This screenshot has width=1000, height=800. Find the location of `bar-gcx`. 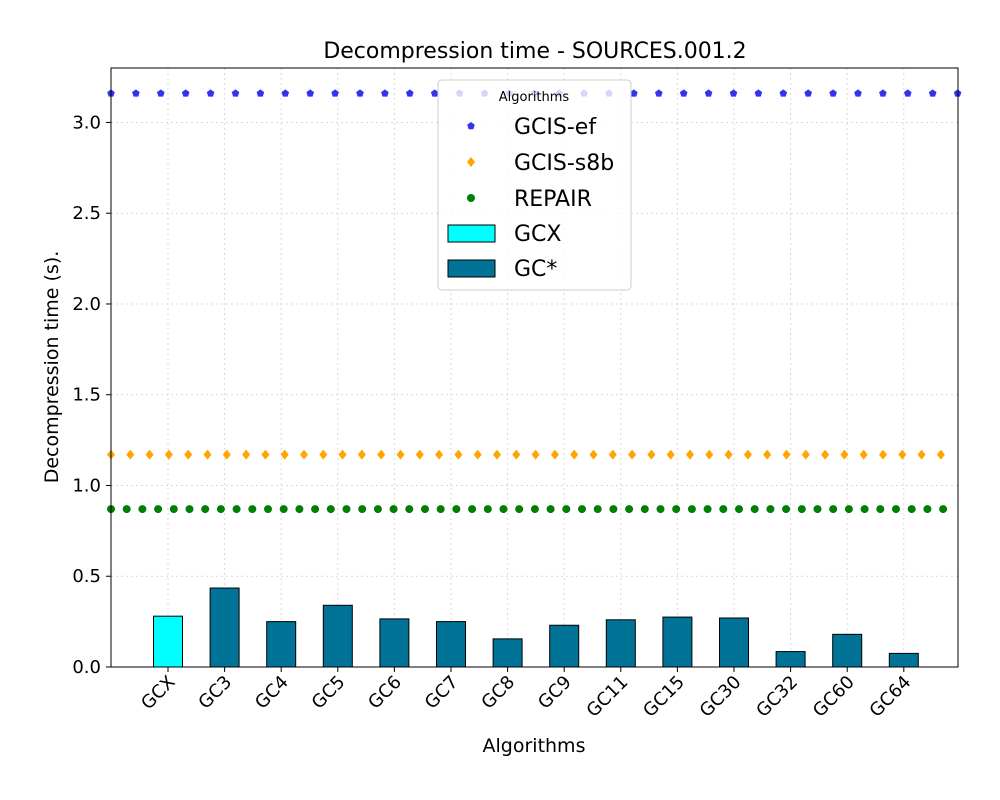

bar-gcx is located at coordinates (168, 641).